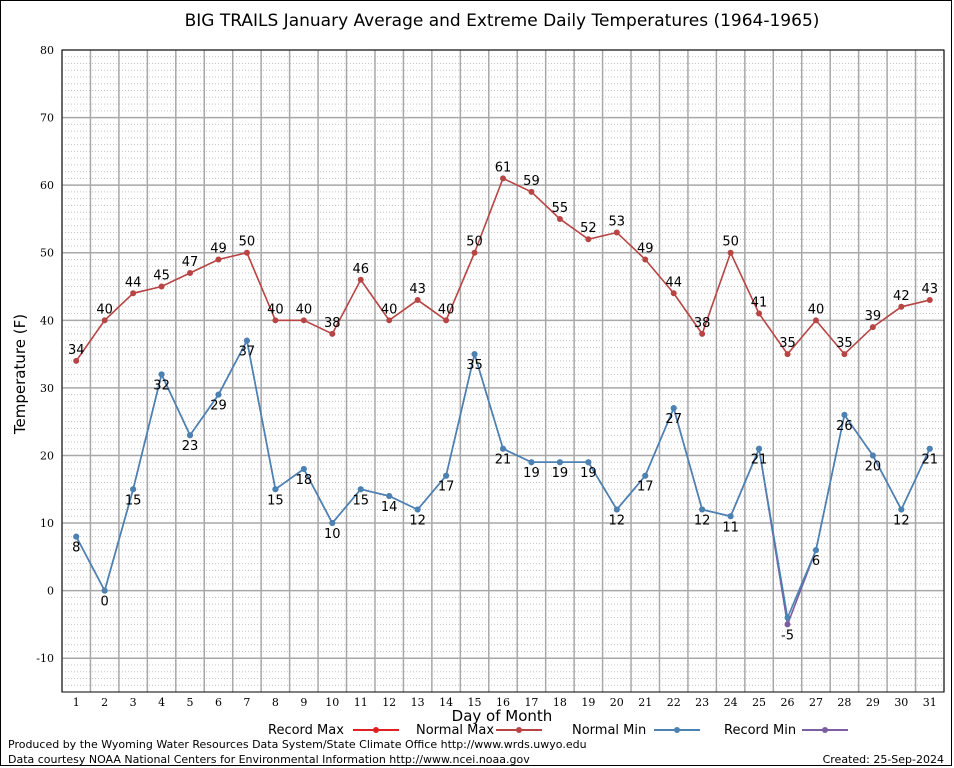 The image size is (954, 768). What do you see at coordinates (560, 702) in the screenshot?
I see `x-tick-label: 18` at bounding box center [560, 702].